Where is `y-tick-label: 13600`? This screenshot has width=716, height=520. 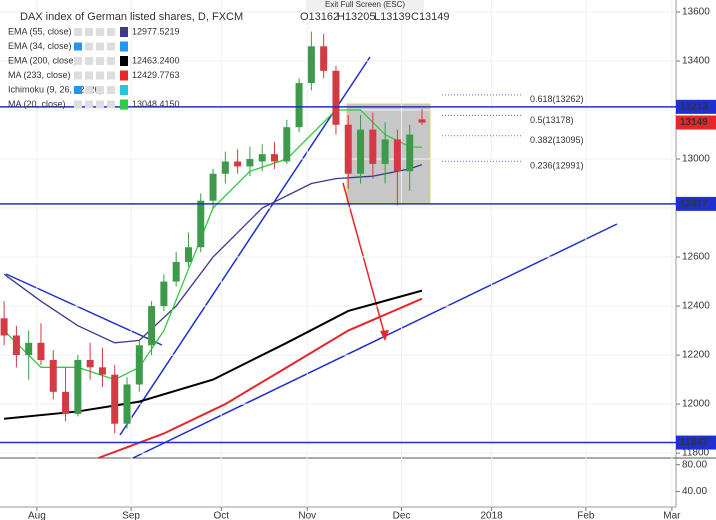
y-tick-label: 13600 is located at coordinates (696, 12).